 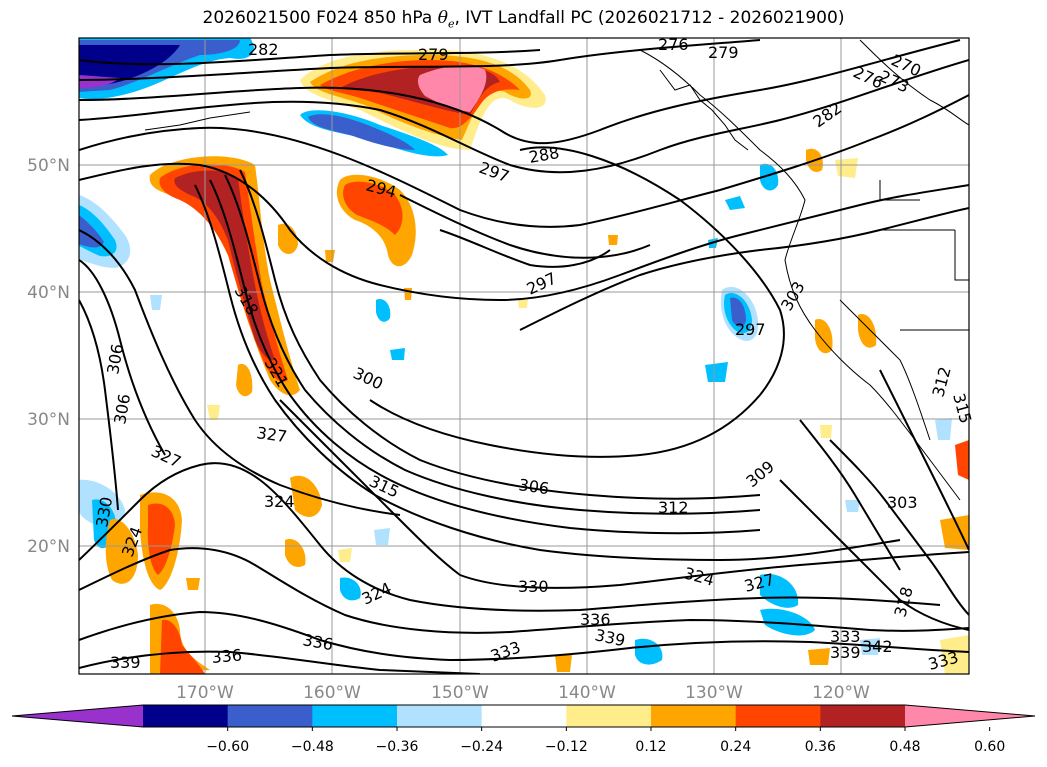 What do you see at coordinates (845, 636) in the screenshot?
I see `contour-label: 333` at bounding box center [845, 636].